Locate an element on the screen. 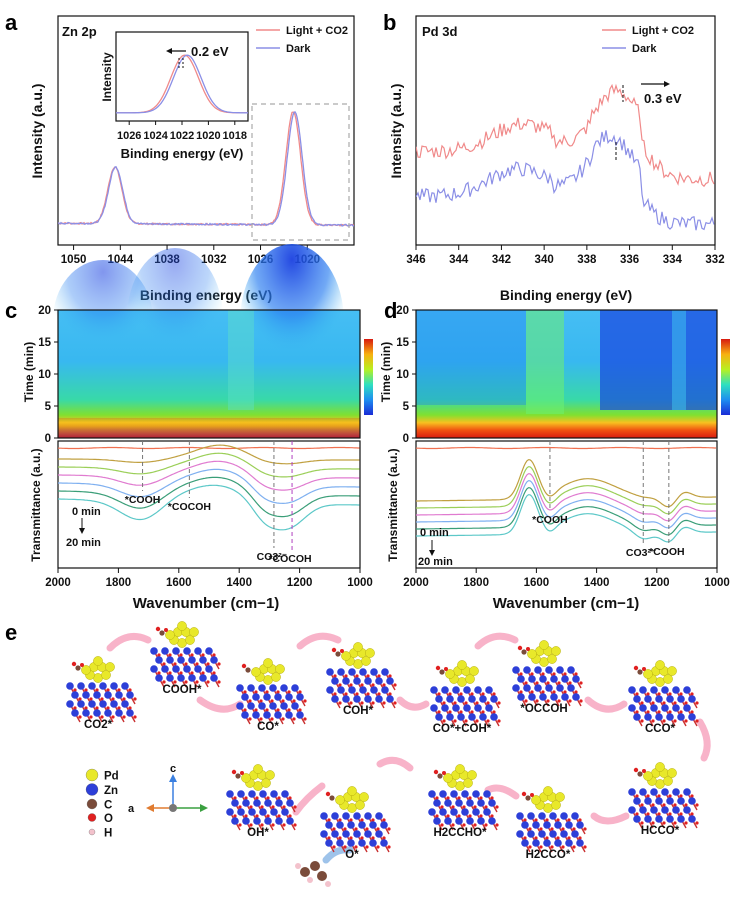 This screenshot has width=745, height=906. panel-a-shift-label: 0.2 eV is located at coordinates (210, 51).